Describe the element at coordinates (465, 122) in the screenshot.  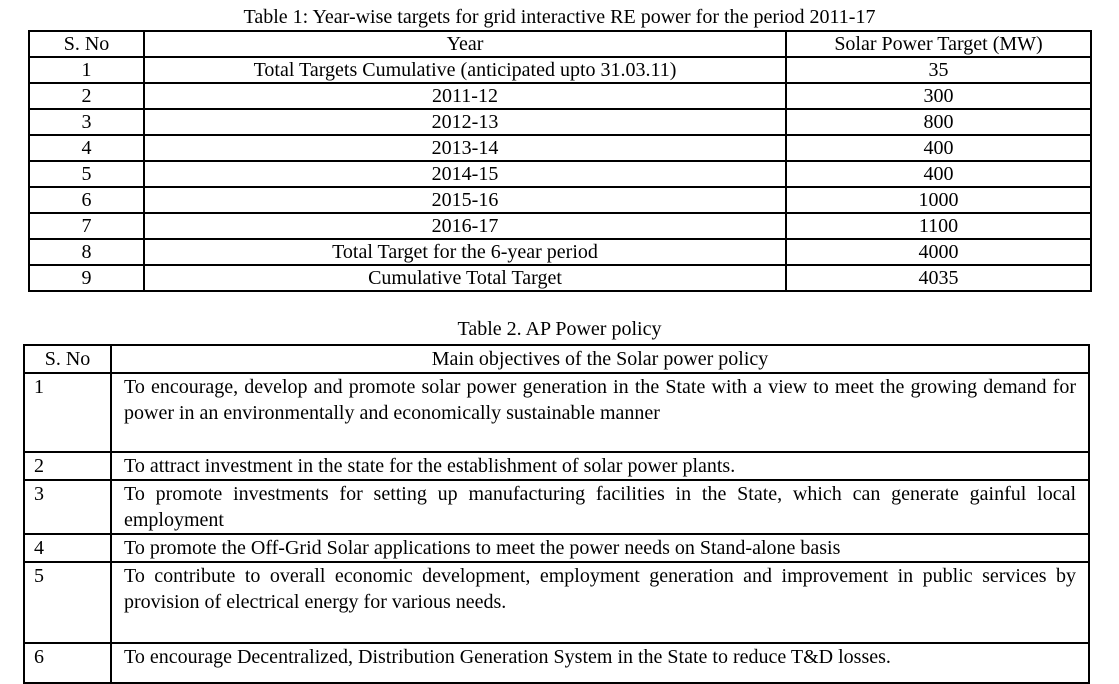
I see `year-cell: 2012-13` at that location.